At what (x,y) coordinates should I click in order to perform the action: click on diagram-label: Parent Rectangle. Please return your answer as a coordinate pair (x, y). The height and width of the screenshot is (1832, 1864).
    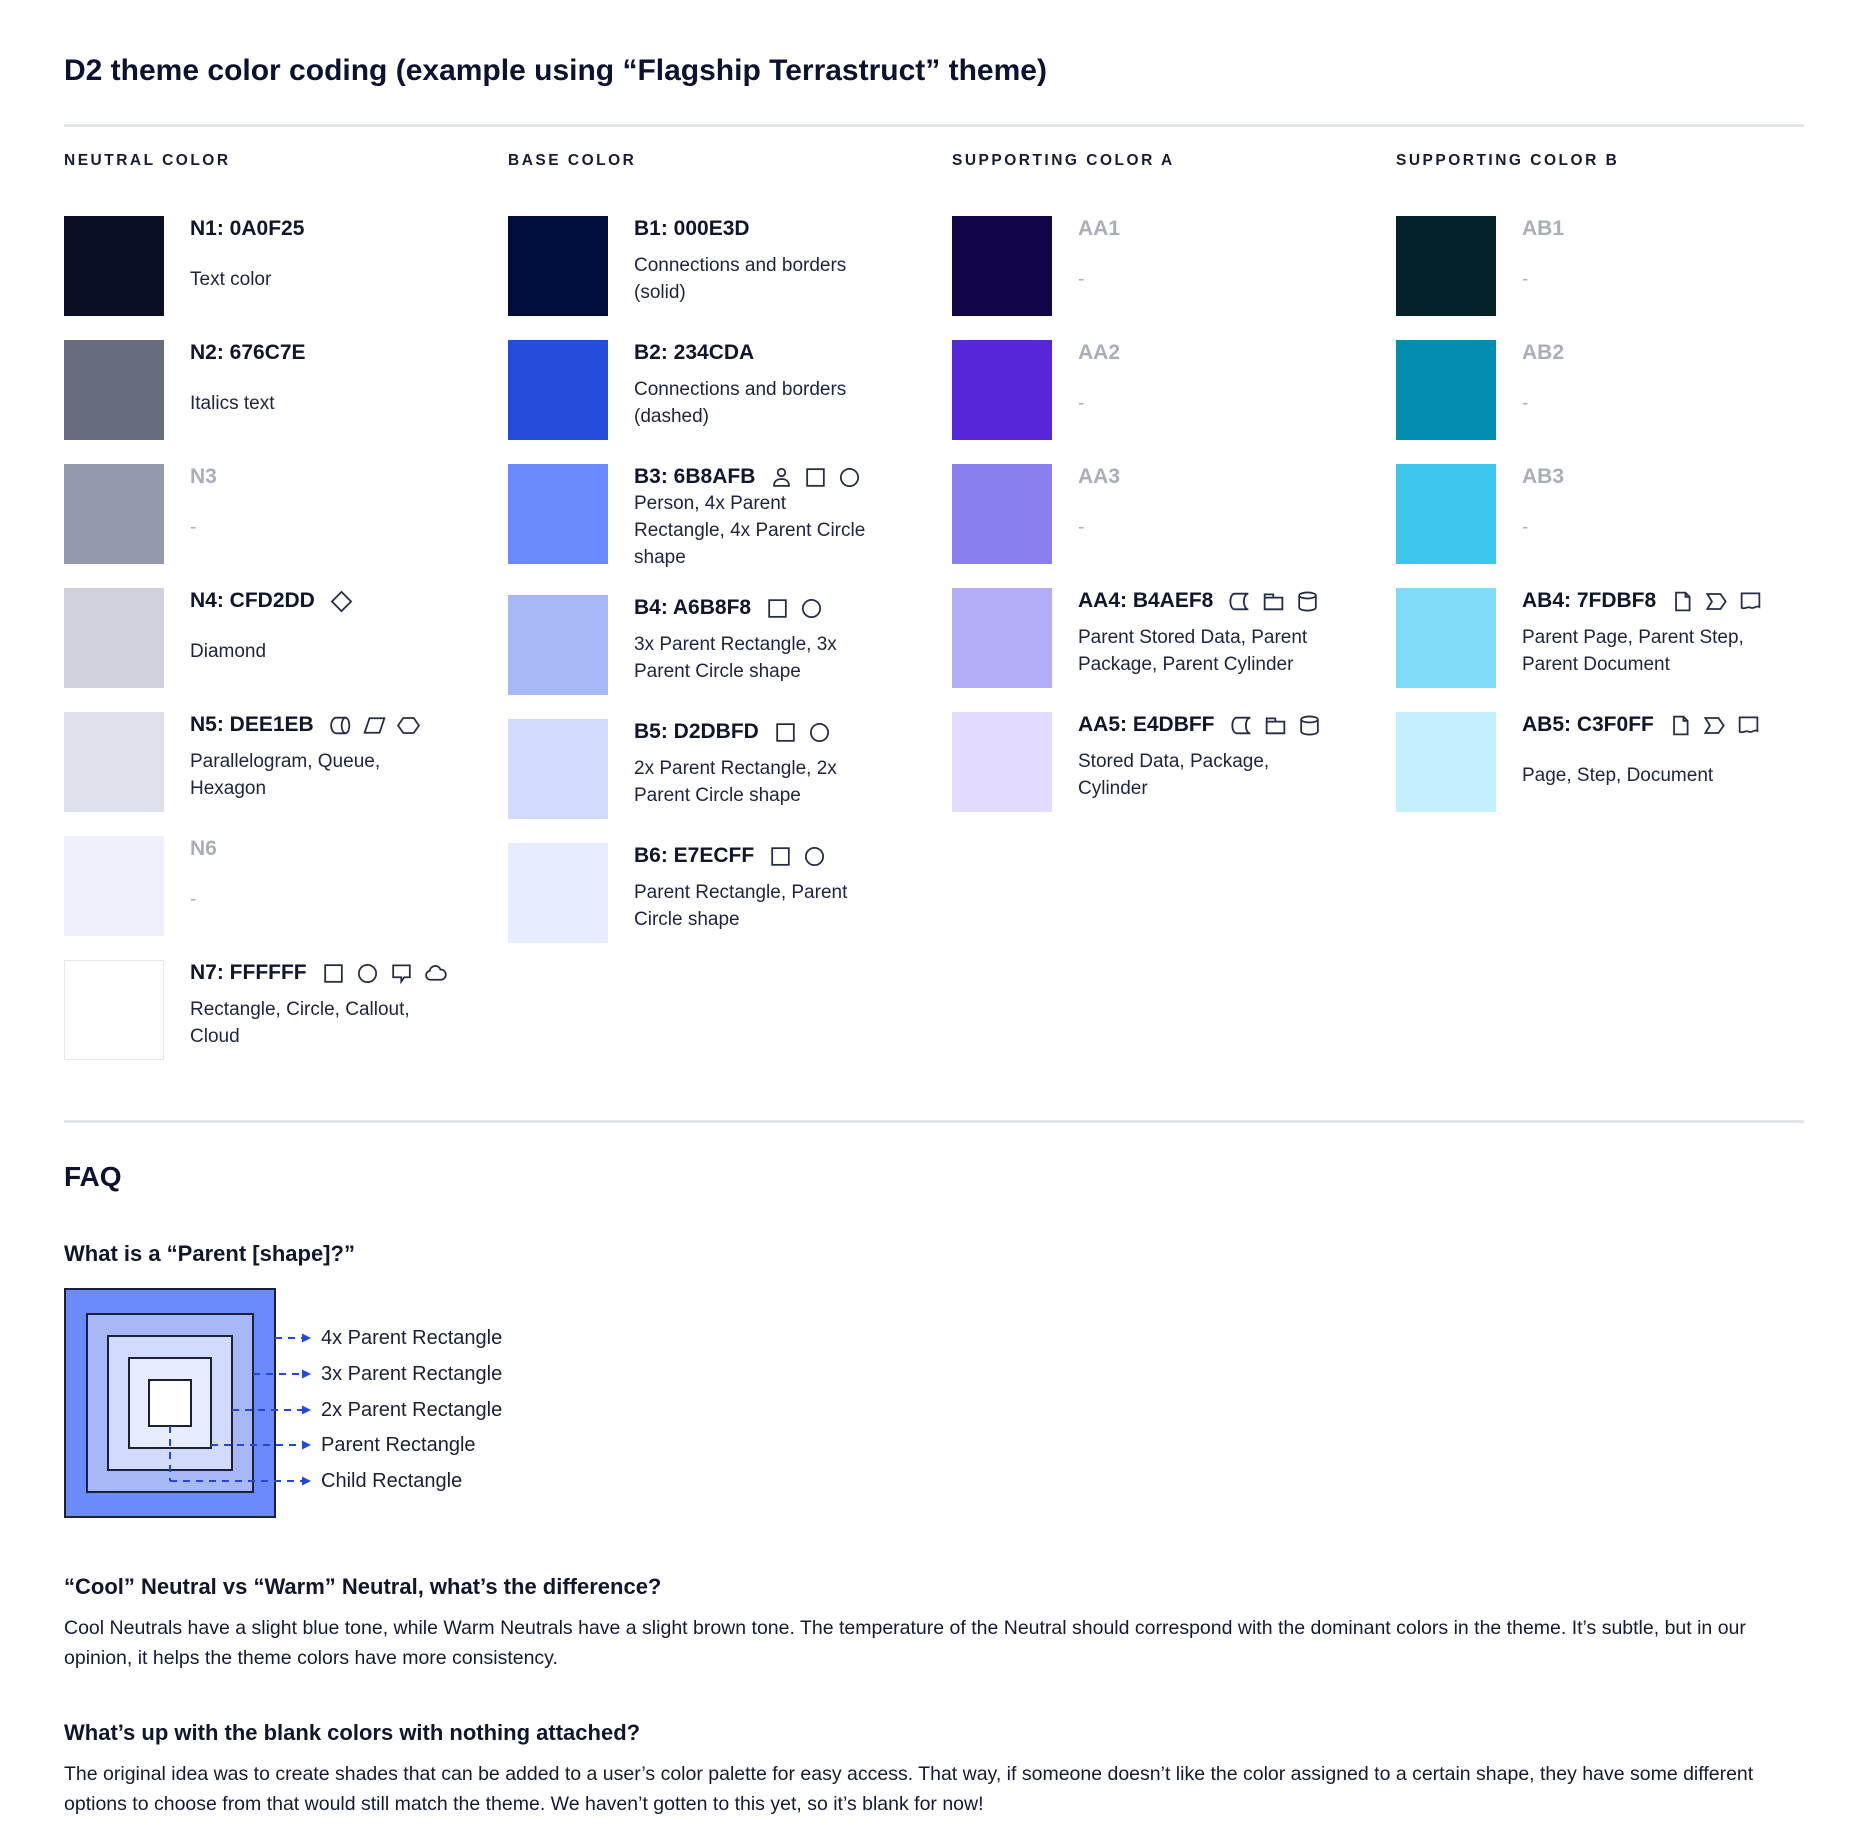
    Looking at the image, I should click on (398, 1445).